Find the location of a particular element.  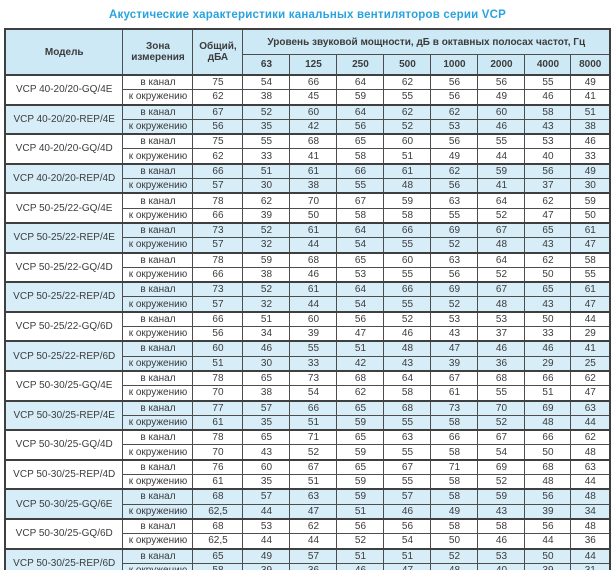

level-cell: 73 is located at coordinates (454, 407).